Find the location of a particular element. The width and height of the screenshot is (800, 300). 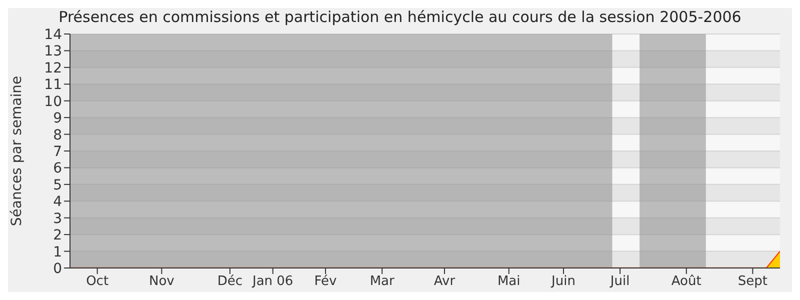

x-tick-label: Déc is located at coordinates (230, 282).